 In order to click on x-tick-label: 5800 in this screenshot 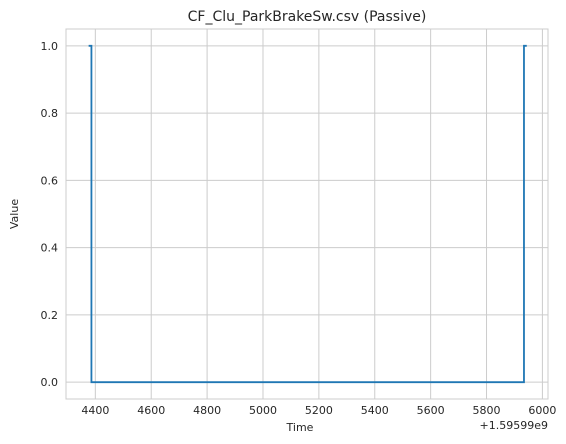, I will do `click(487, 410)`.